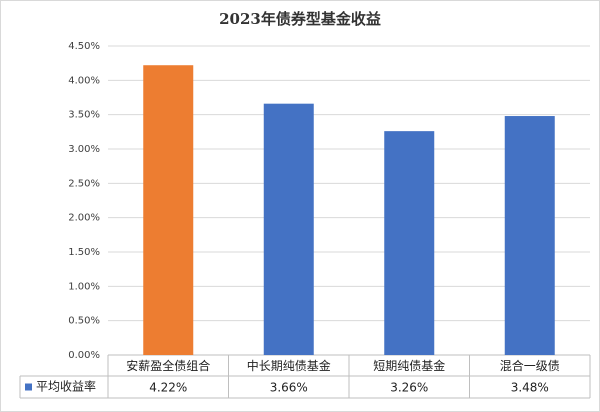  I want to click on y-tick-label: 1.50%, so click(84, 252).